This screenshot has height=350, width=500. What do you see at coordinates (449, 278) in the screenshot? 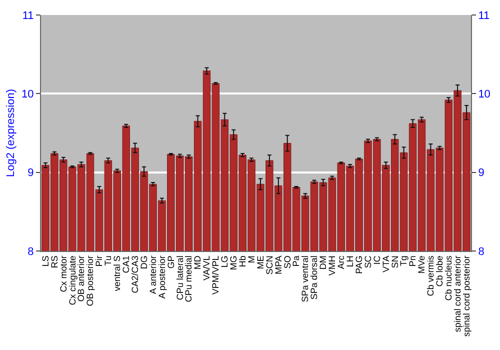
I see `x-tick-label: Cb nucleus` at bounding box center [449, 278].